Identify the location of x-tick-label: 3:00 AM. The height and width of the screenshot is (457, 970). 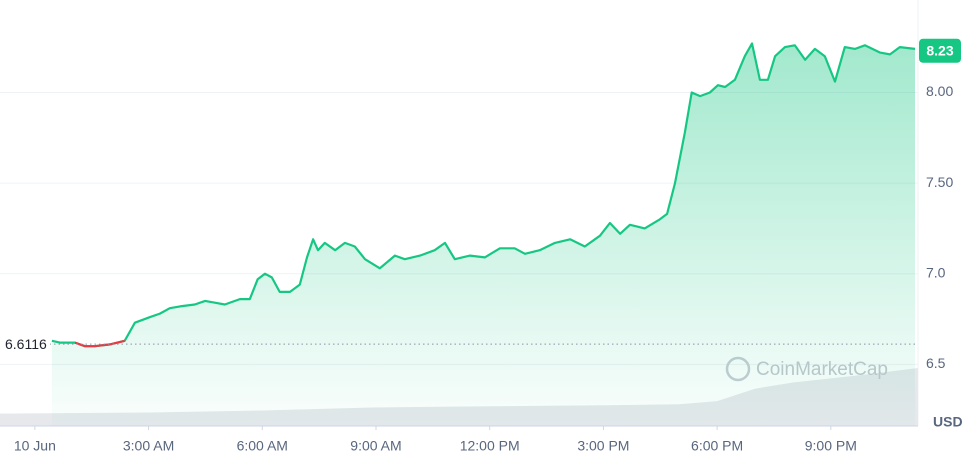
(148, 446).